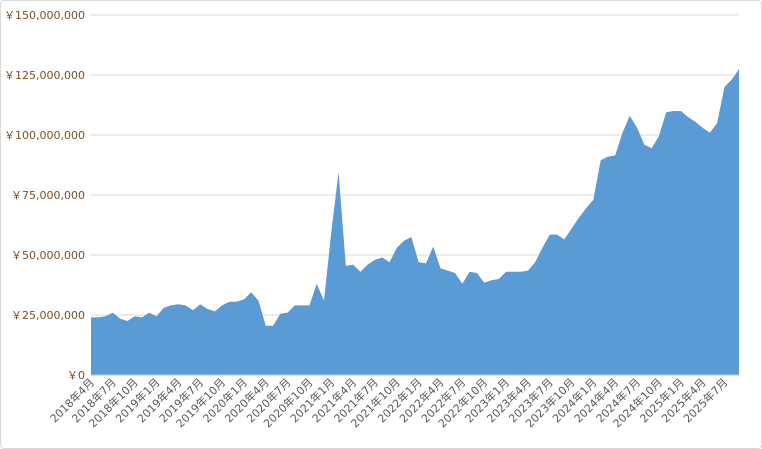  What do you see at coordinates (48, 195) in the screenshot?
I see `y-tick-label: ￥75,000,000` at bounding box center [48, 195].